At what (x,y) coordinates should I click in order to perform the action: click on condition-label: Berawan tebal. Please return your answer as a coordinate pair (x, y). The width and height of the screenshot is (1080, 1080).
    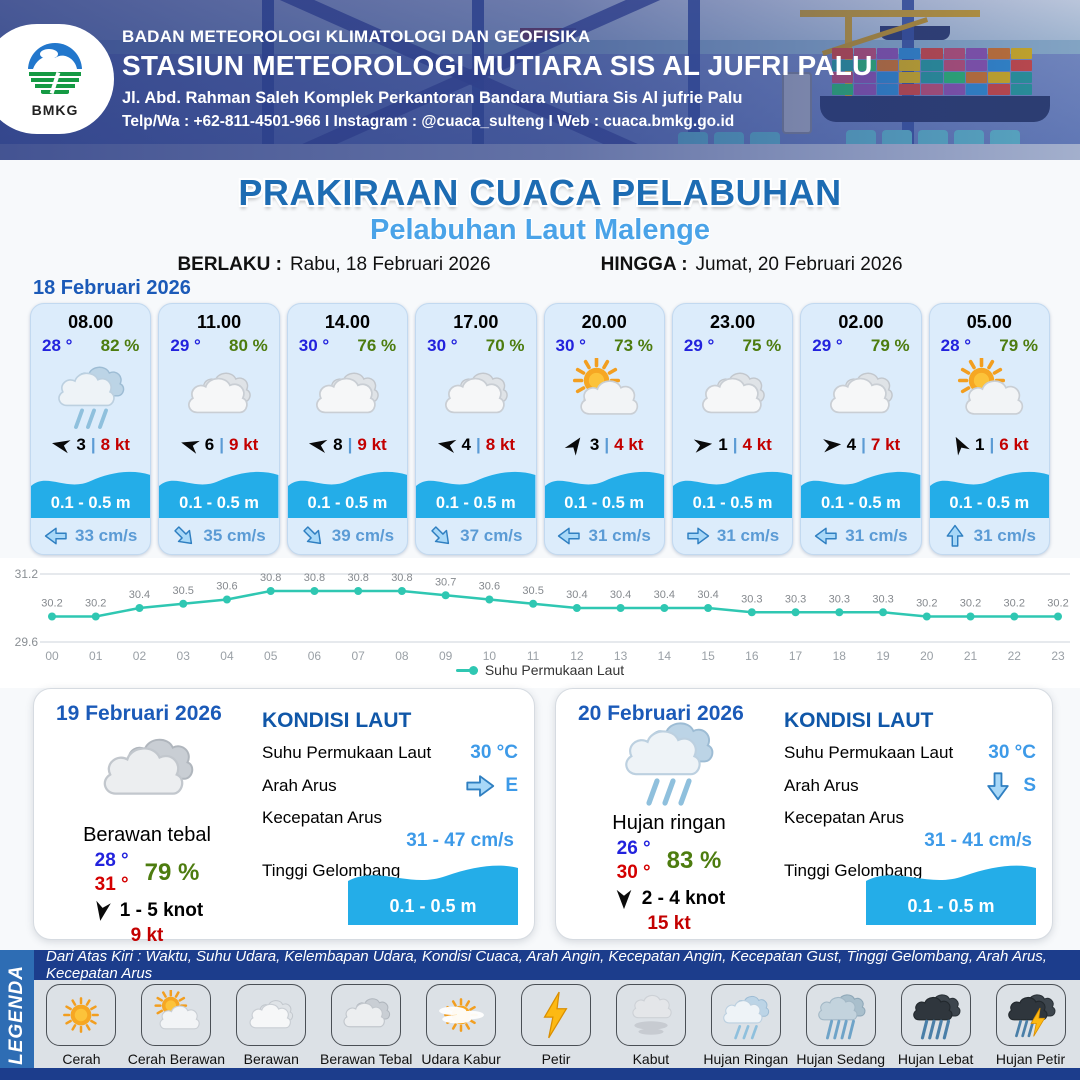
    Looking at the image, I should click on (147, 835).